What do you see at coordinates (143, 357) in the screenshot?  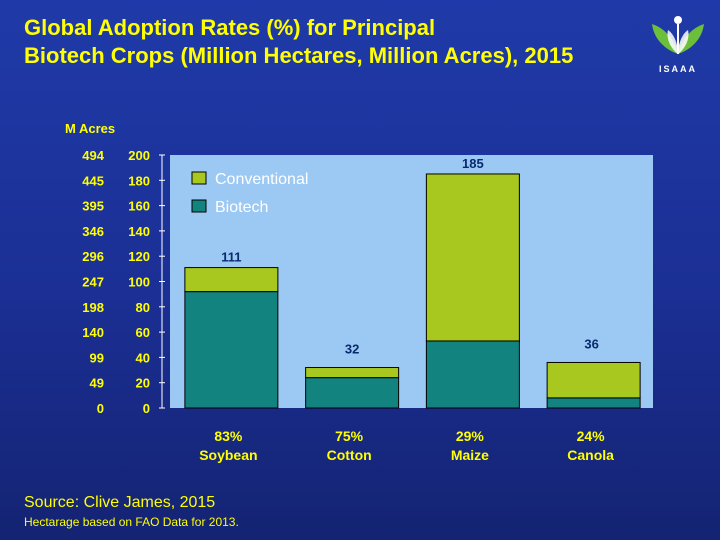 I see `y-tick-label-hectares: 40` at bounding box center [143, 357].